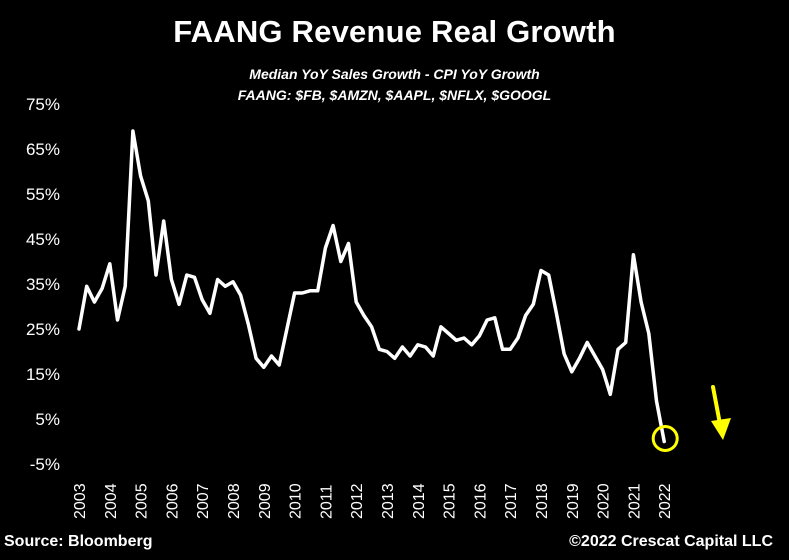 The width and height of the screenshot is (789, 560). I want to click on x-tick-label: 2007, so click(203, 501).